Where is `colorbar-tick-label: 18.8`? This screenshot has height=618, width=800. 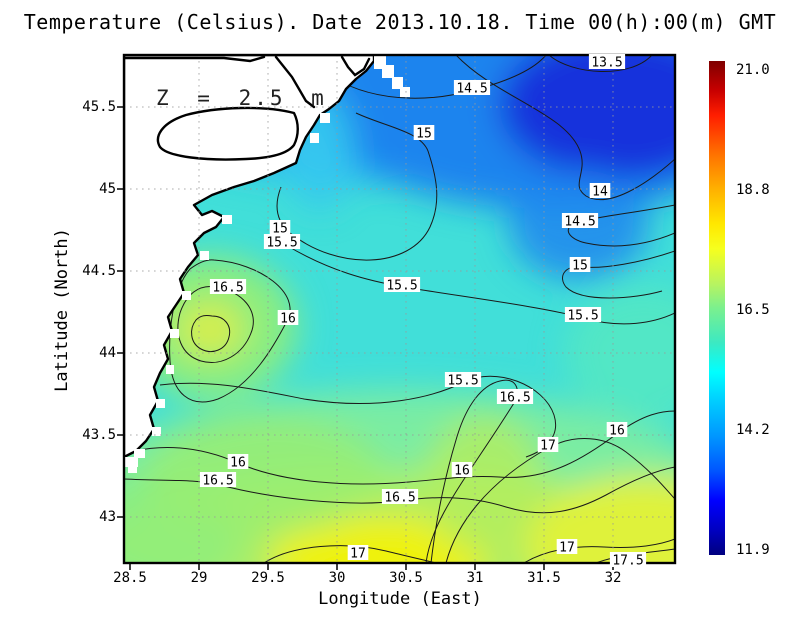
colorbar-tick-label: 18.8 is located at coordinates (753, 190).